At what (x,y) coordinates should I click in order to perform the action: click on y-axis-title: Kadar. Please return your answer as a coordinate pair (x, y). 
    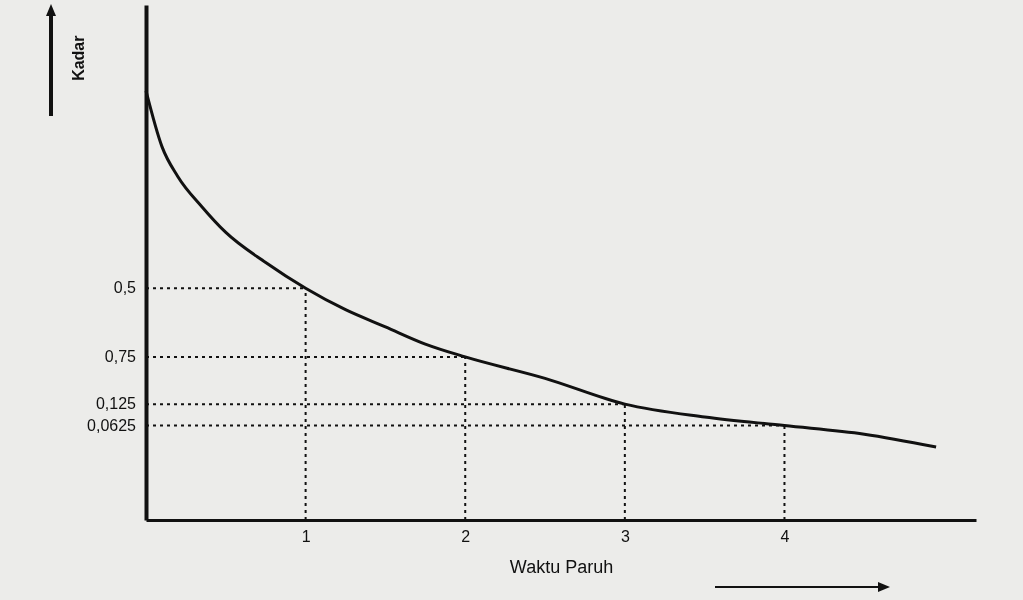
    Looking at the image, I should click on (78, 58).